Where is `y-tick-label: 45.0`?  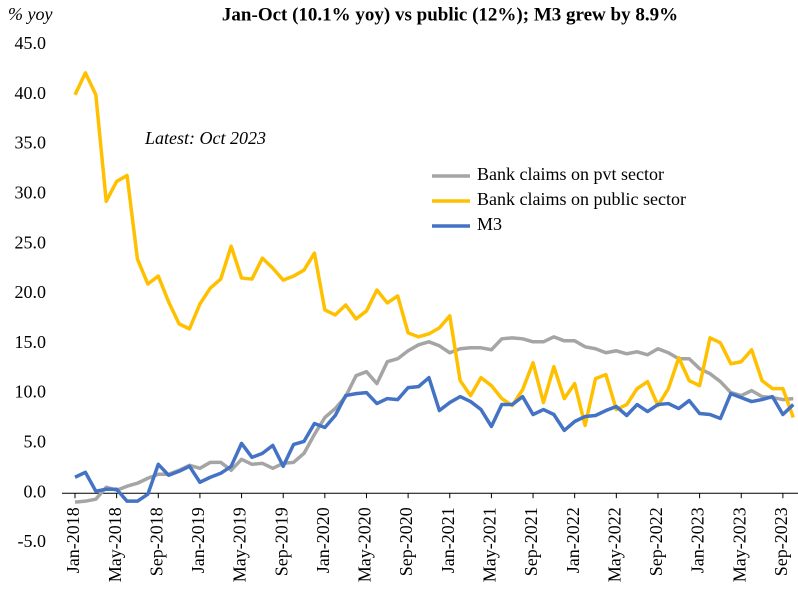 y-tick-label: 45.0 is located at coordinates (31, 43).